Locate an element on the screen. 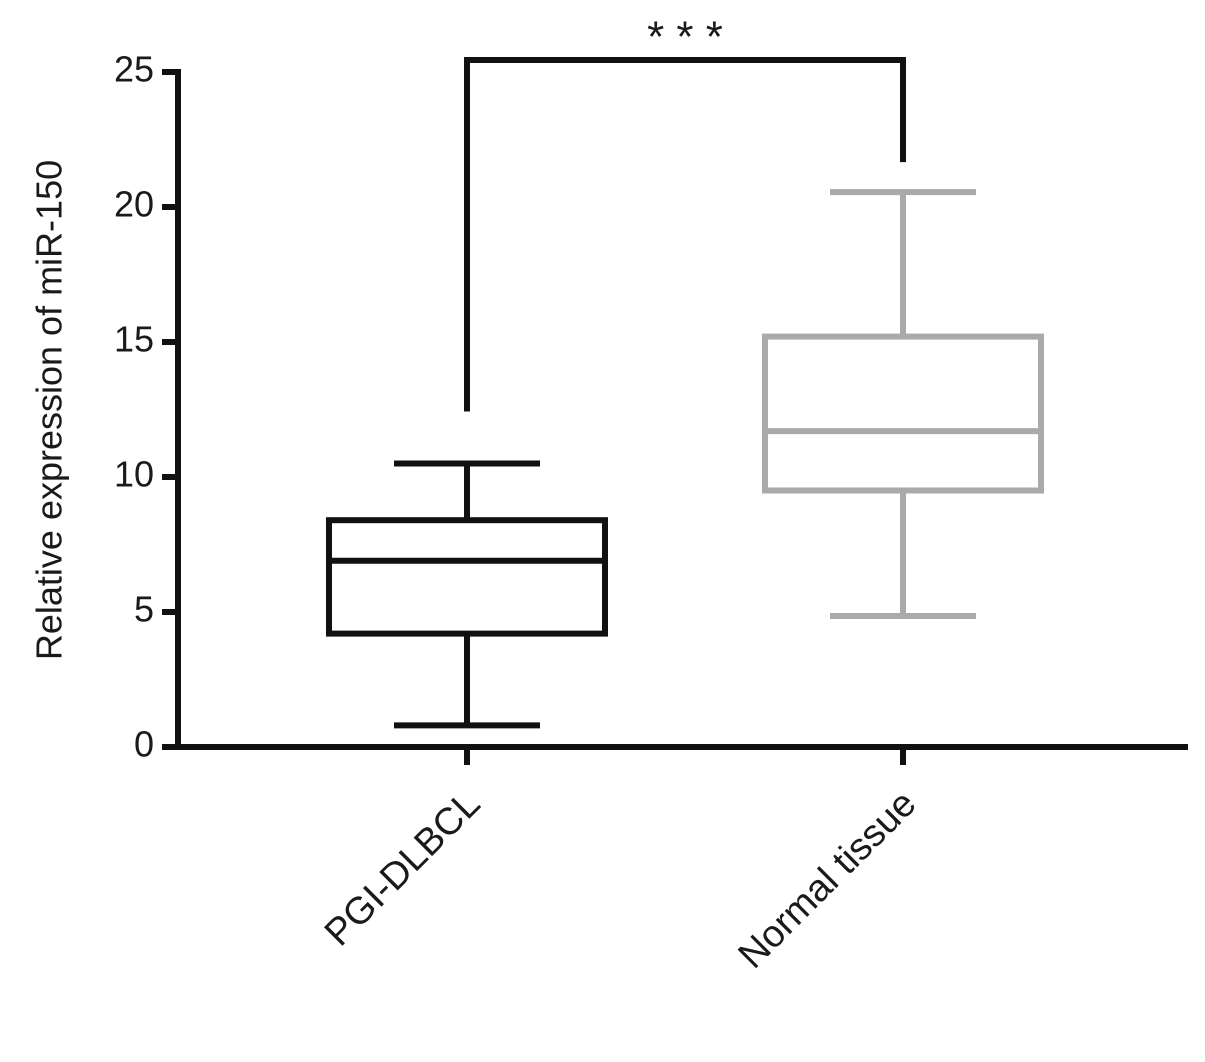  significance-bracket is located at coordinates (685, 234).